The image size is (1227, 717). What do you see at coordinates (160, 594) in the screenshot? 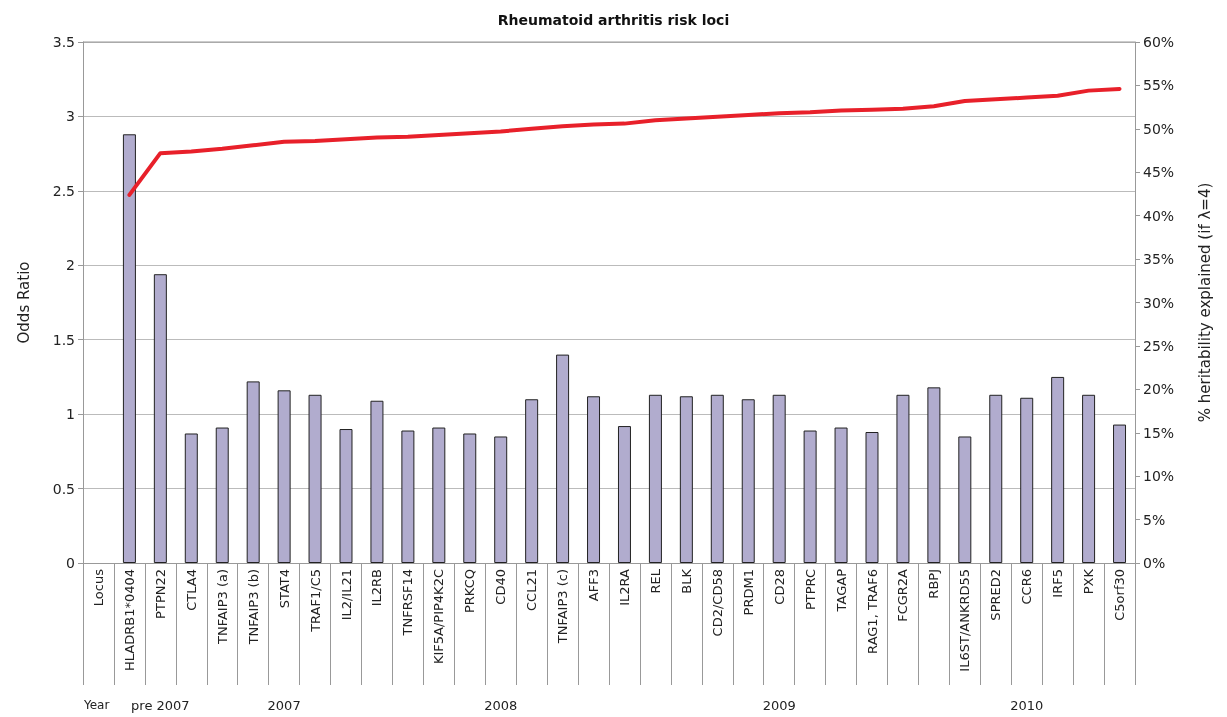
I see `x-tick-label: PTPN22` at bounding box center [160, 594].